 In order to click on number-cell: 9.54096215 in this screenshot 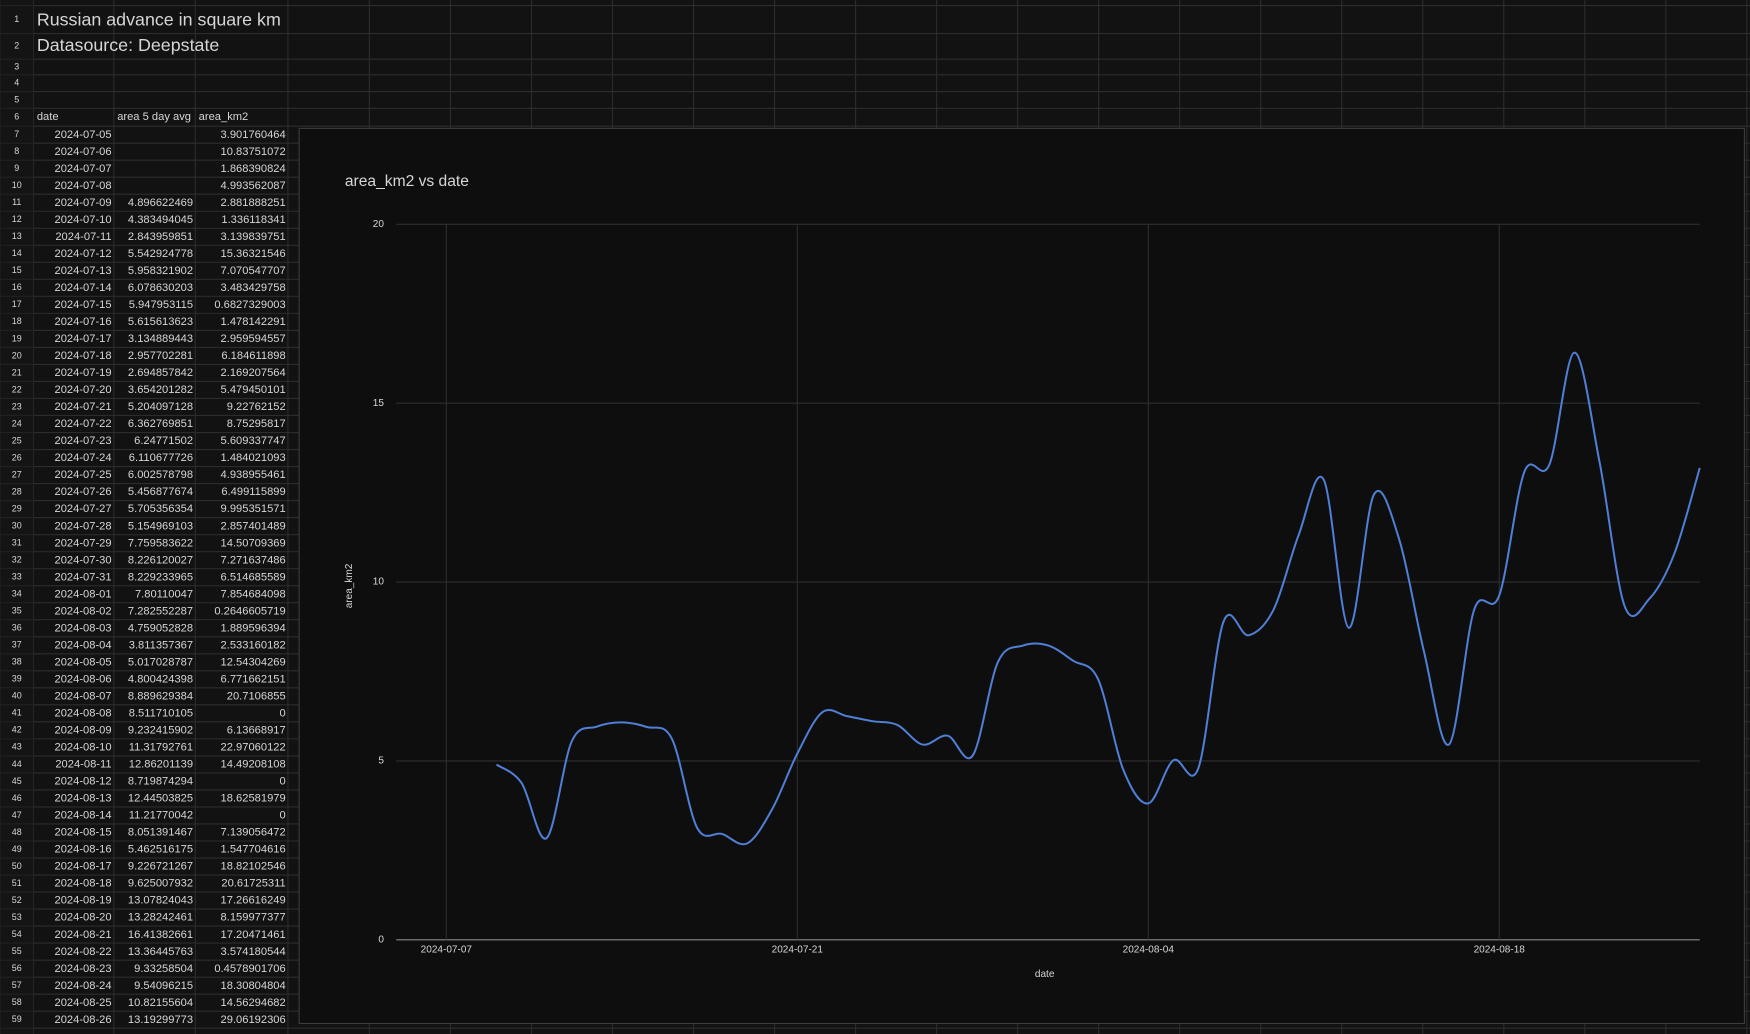, I will do `click(163, 986)`.